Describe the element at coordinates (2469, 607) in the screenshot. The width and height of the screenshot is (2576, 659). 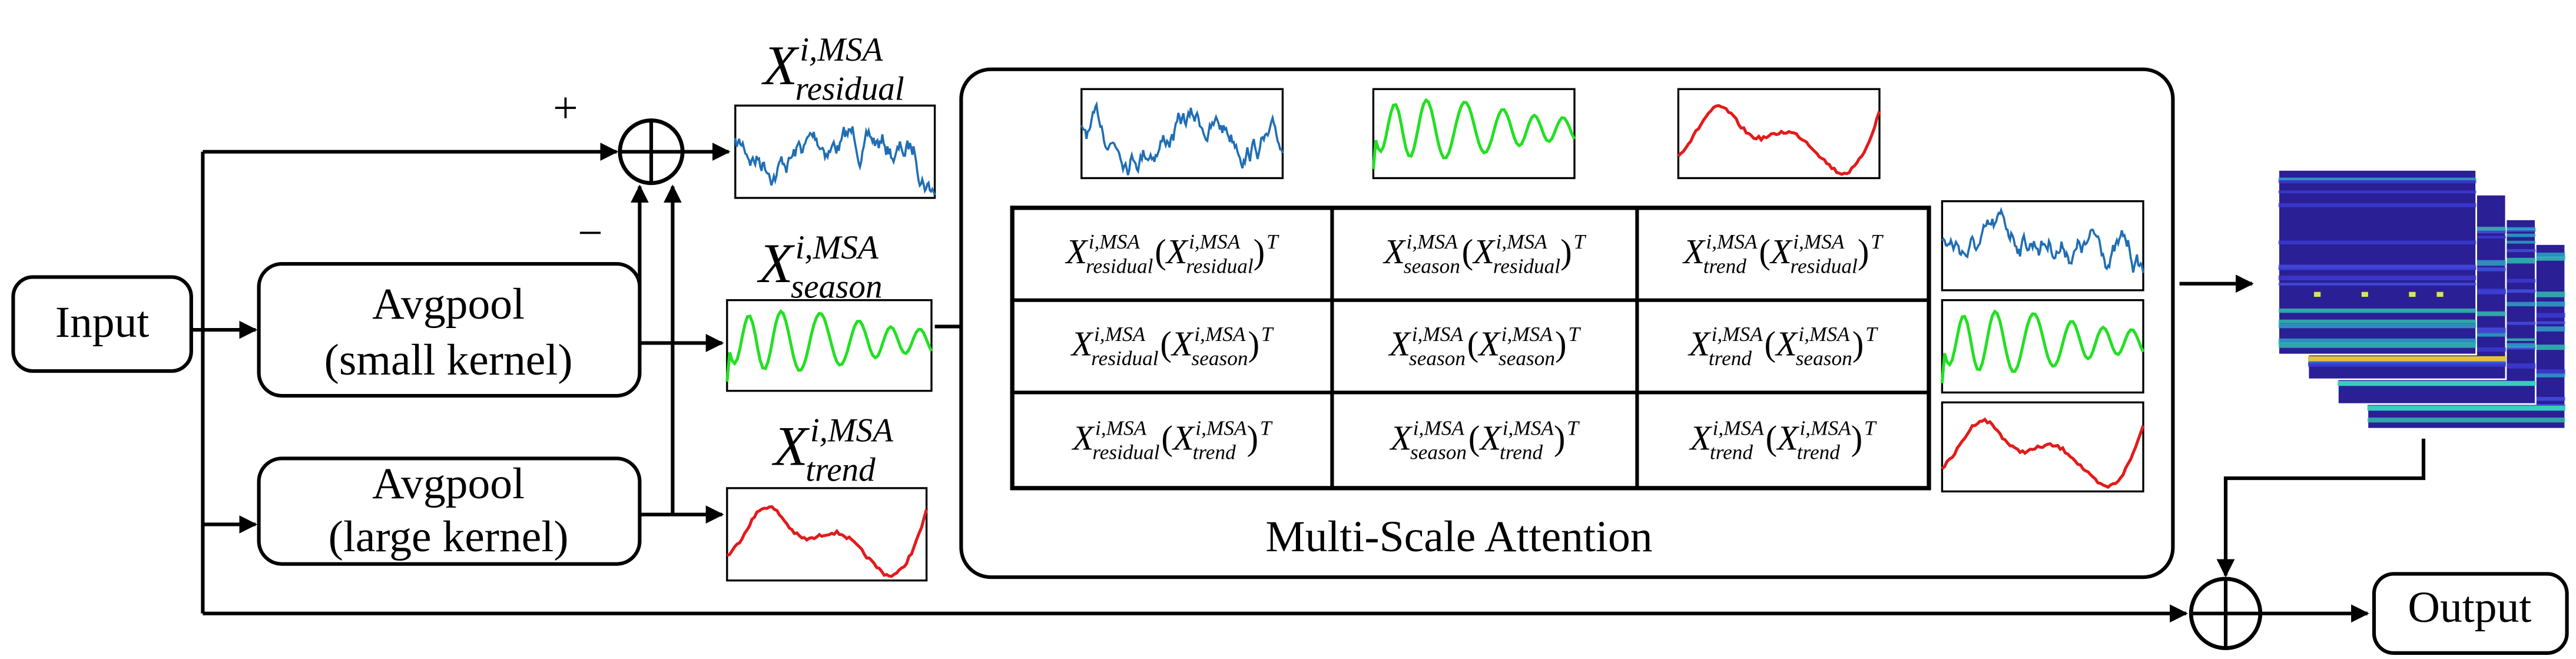
I see `output-label: Output` at that location.